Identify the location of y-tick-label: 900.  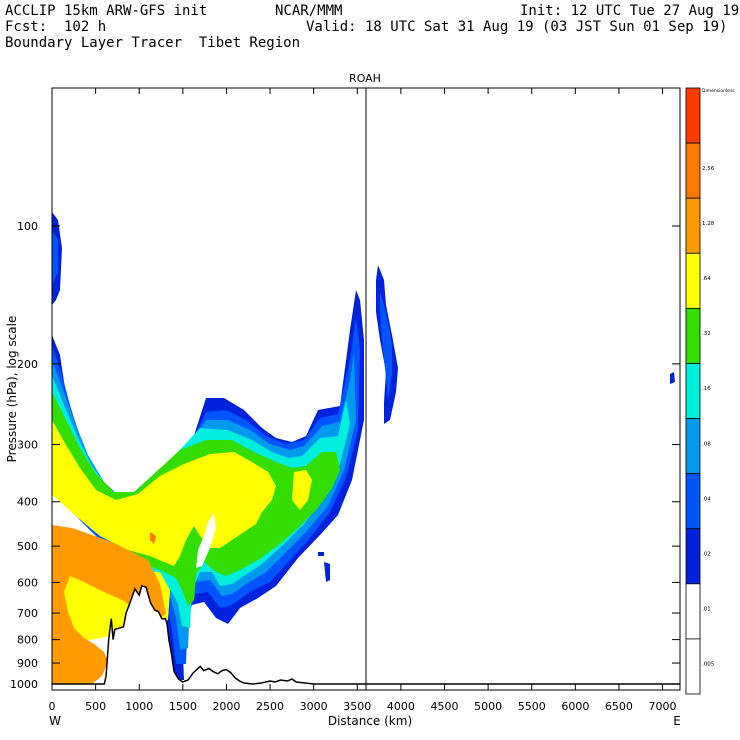
(27, 663).